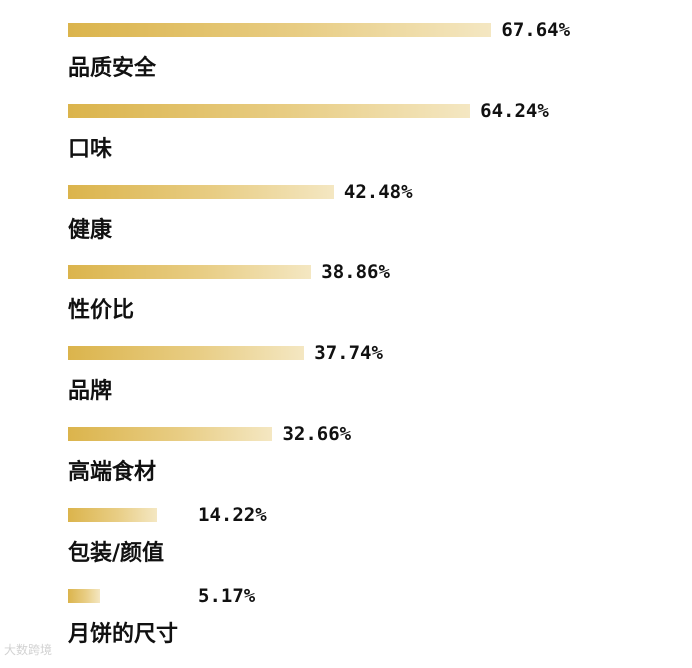  Describe the element at coordinates (514, 111) in the screenshot. I see `value-label-2: 64.24%` at that location.